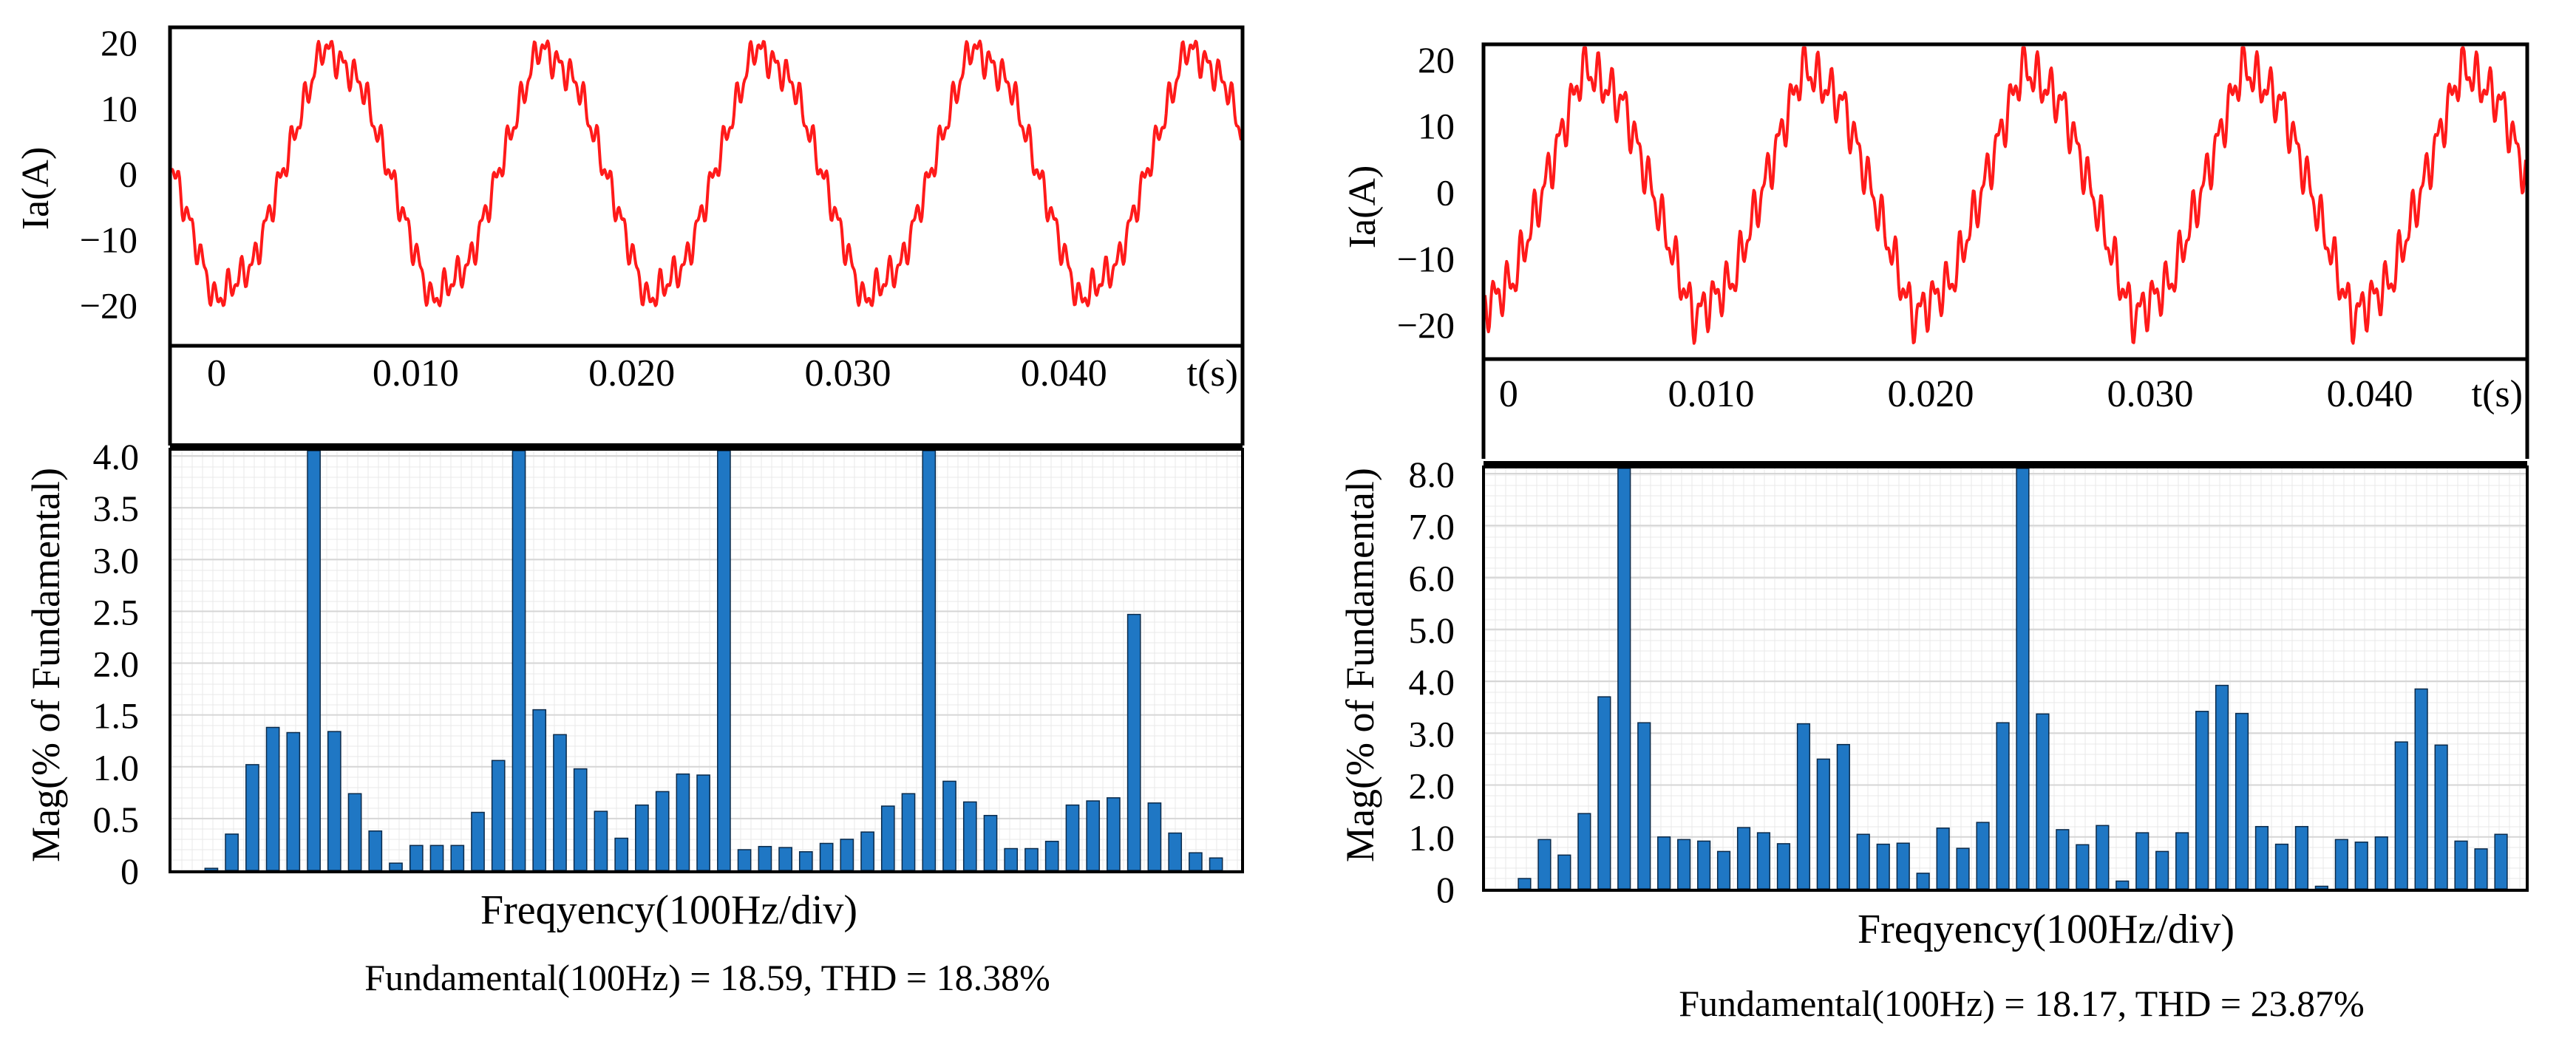 This screenshot has width=2576, height=1044. Describe the element at coordinates (1432, 838) in the screenshot. I see `right-bar-ytick: 1.0` at that location.